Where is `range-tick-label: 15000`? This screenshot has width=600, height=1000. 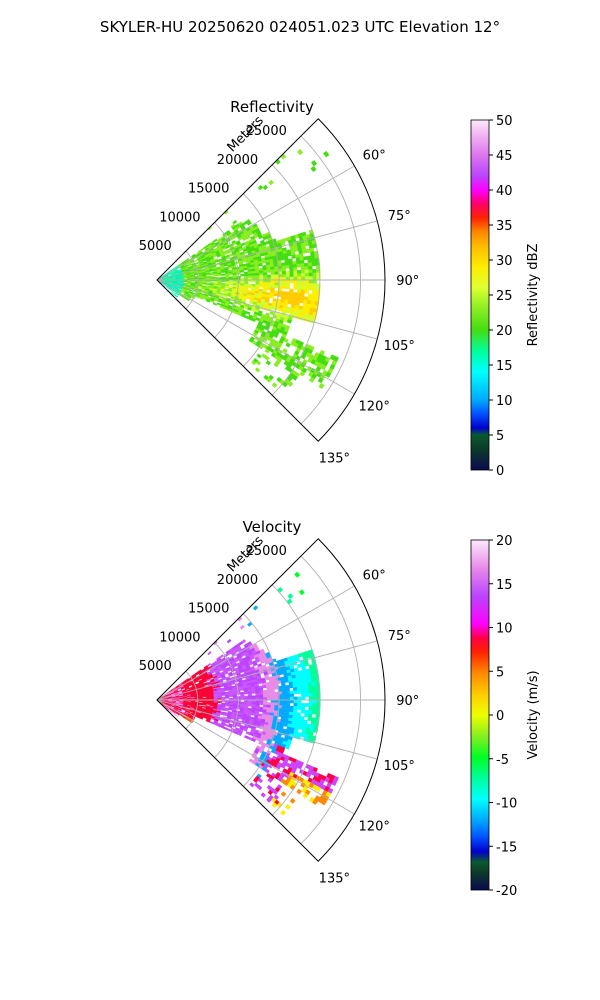 range-tick-label: 15000 is located at coordinates (208, 189).